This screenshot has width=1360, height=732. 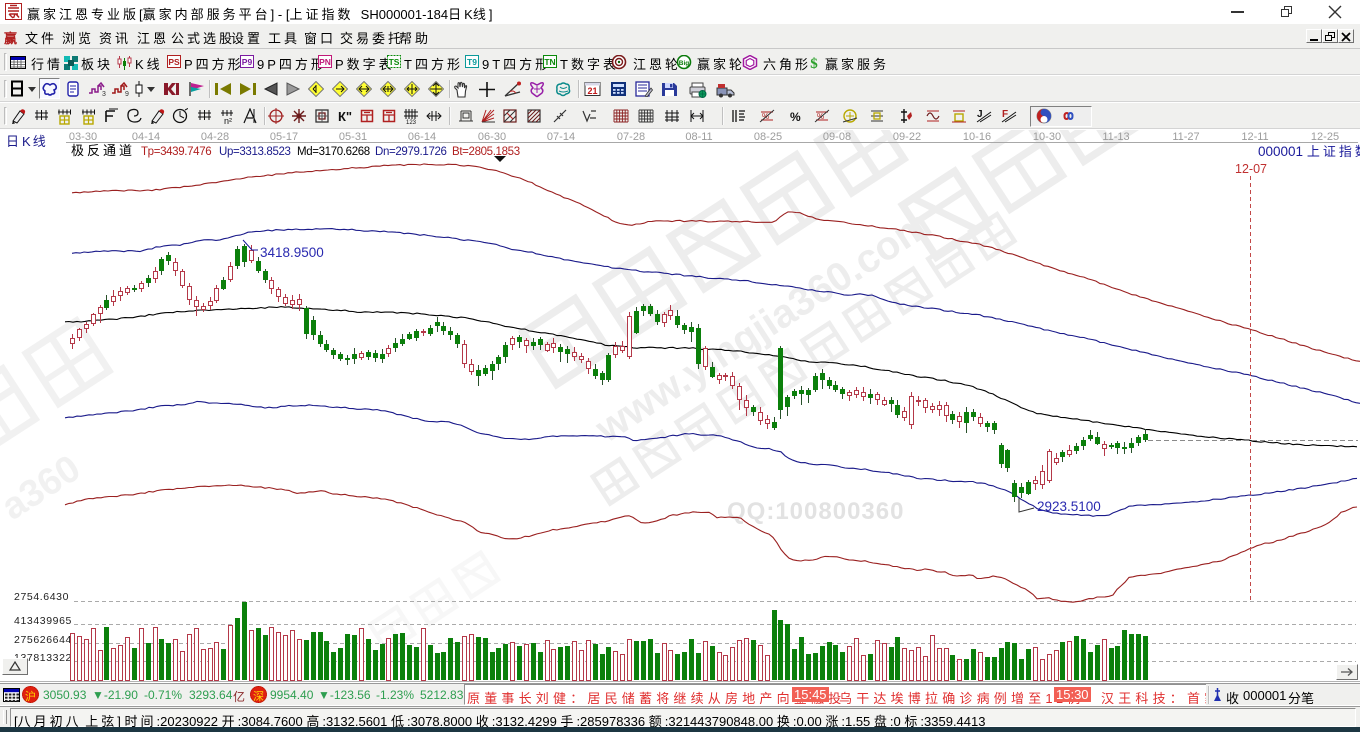 I want to click on svg-text: 9, so click(x=127, y=94).